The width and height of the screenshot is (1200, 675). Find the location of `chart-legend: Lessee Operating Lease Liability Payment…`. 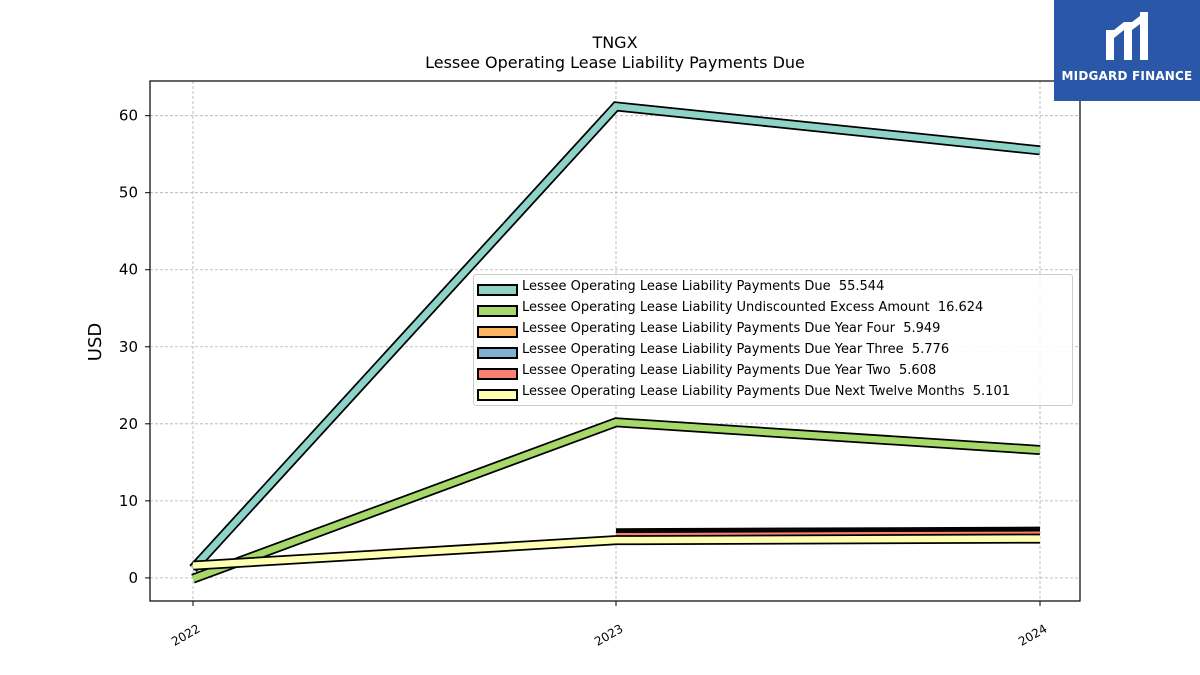

chart-legend: Lessee Operating Lease Liability Payment… is located at coordinates (773, 340).